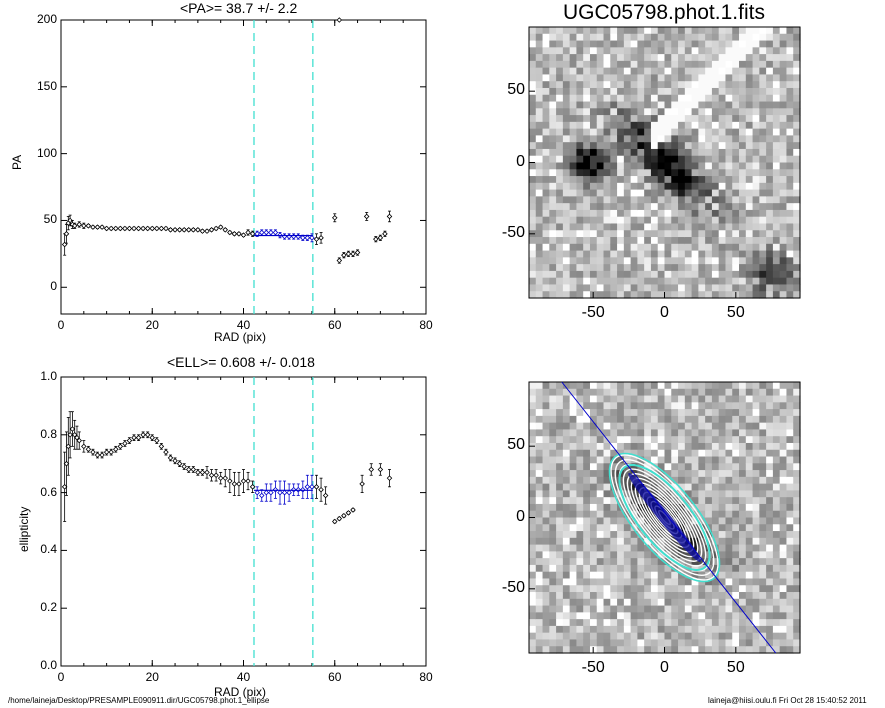  What do you see at coordinates (152, 325) in the screenshot?
I see `pa-xtick-label: 20` at bounding box center [152, 325].